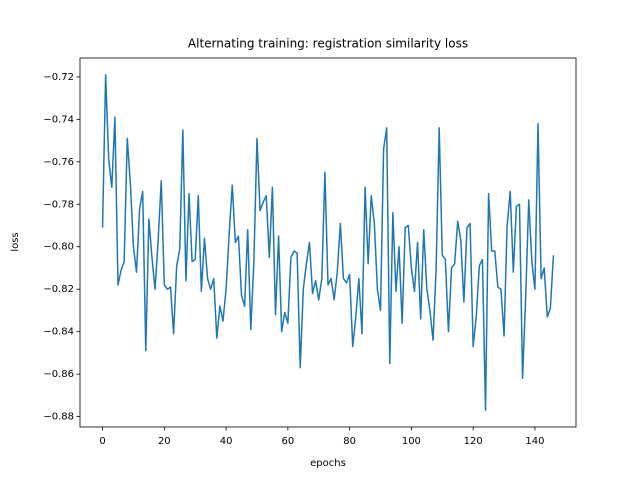 This screenshot has height=480, width=640. What do you see at coordinates (58, 332) in the screenshot?
I see `y-tick-label: −0.84` at bounding box center [58, 332].